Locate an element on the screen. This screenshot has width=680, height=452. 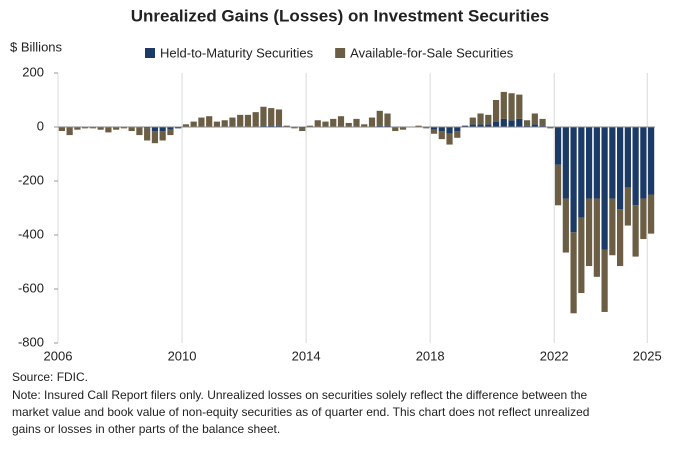
legend-label: Held-to-Maturity Securities is located at coordinates (237, 52).